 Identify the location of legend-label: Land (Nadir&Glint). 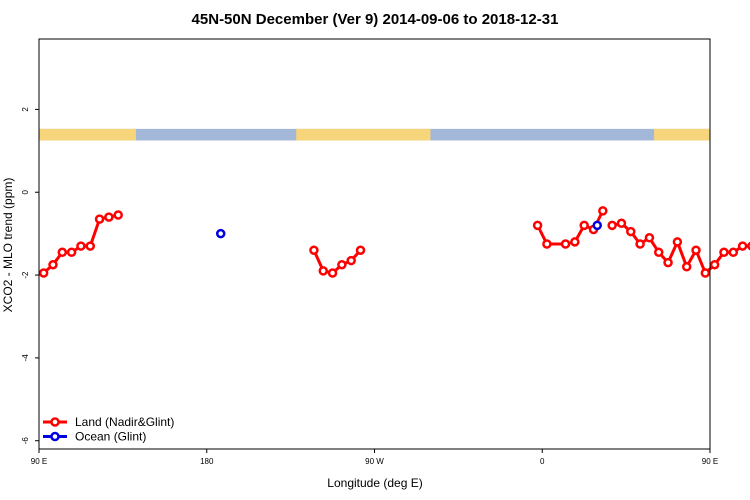
(124, 422).